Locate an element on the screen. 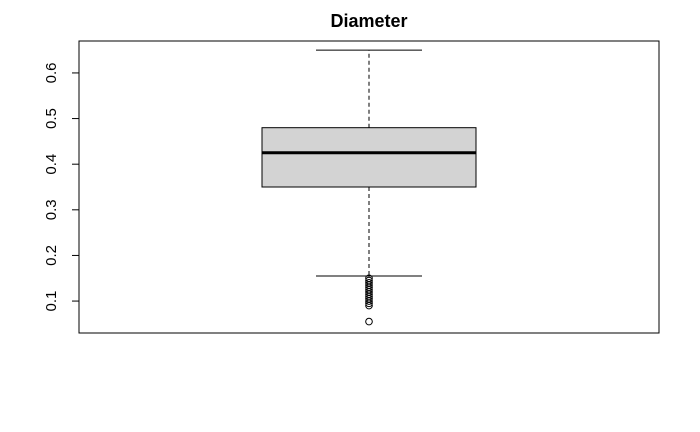 This screenshot has height=432, width=700. y-tick-label: 0.5 is located at coordinates (51, 118).